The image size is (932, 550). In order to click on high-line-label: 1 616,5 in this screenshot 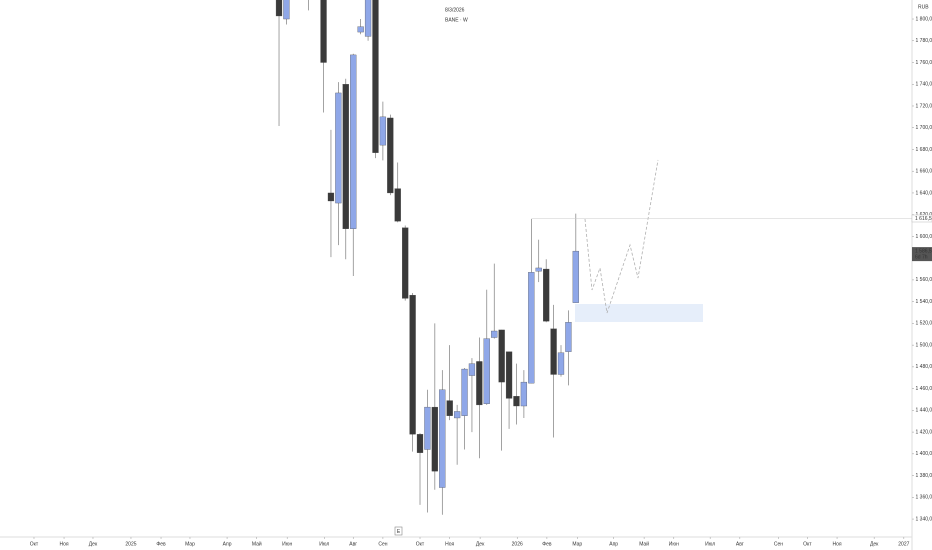, I will do `click(923, 219)`.